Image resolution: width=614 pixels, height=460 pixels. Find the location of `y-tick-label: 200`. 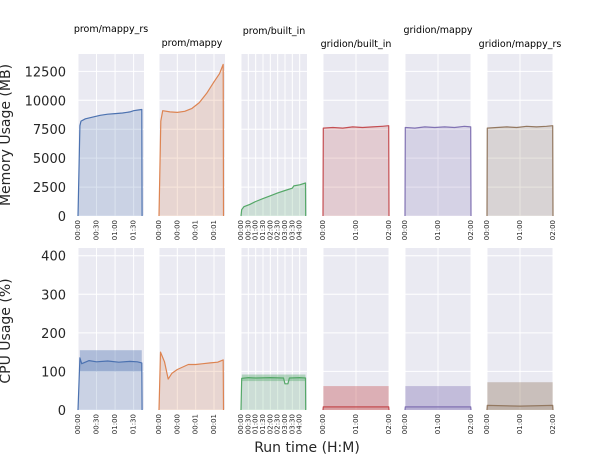

y-tick-label: 200 is located at coordinates (53, 334).